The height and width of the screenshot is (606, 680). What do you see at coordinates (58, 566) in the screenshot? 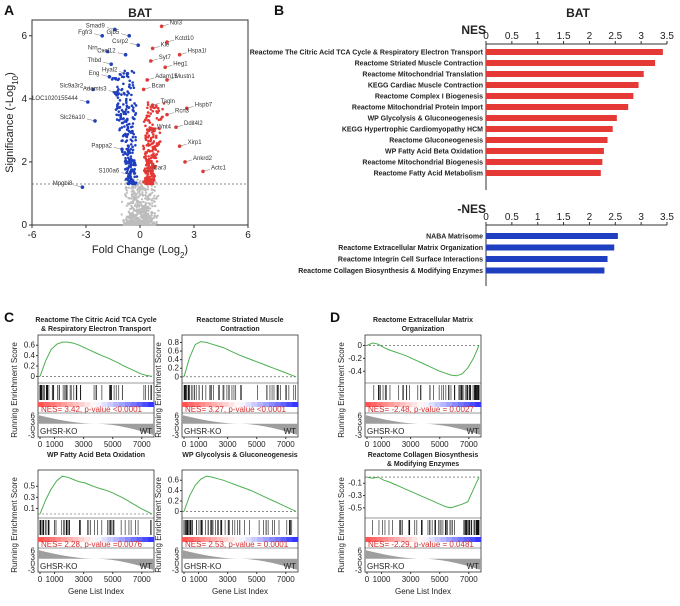
I see `group-left-label: GHSR-KO` at bounding box center [58, 566].